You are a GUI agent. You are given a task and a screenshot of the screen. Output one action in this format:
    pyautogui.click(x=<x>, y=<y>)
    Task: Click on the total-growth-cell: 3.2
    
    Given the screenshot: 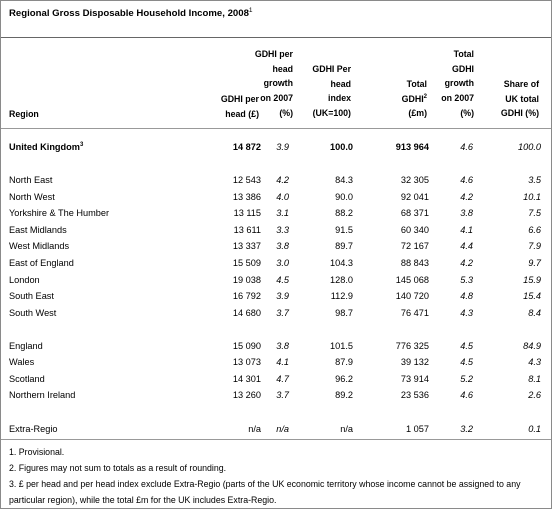 What is the action you would take?
    pyautogui.click(x=466, y=429)
    